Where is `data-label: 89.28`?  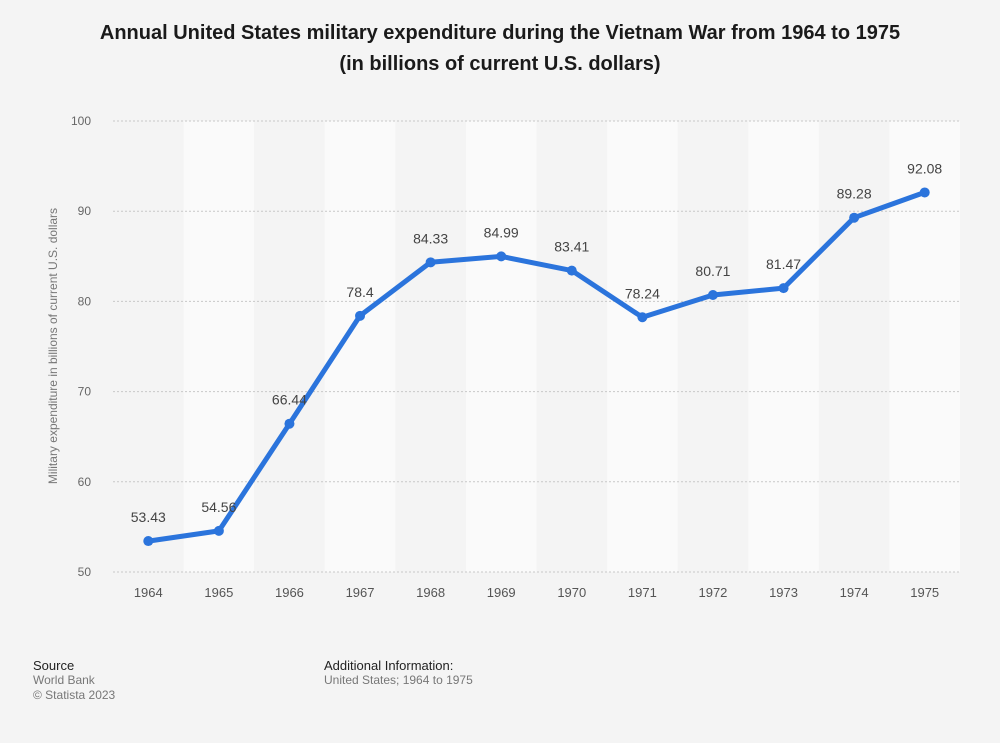 data-label: 89.28 is located at coordinates (854, 194).